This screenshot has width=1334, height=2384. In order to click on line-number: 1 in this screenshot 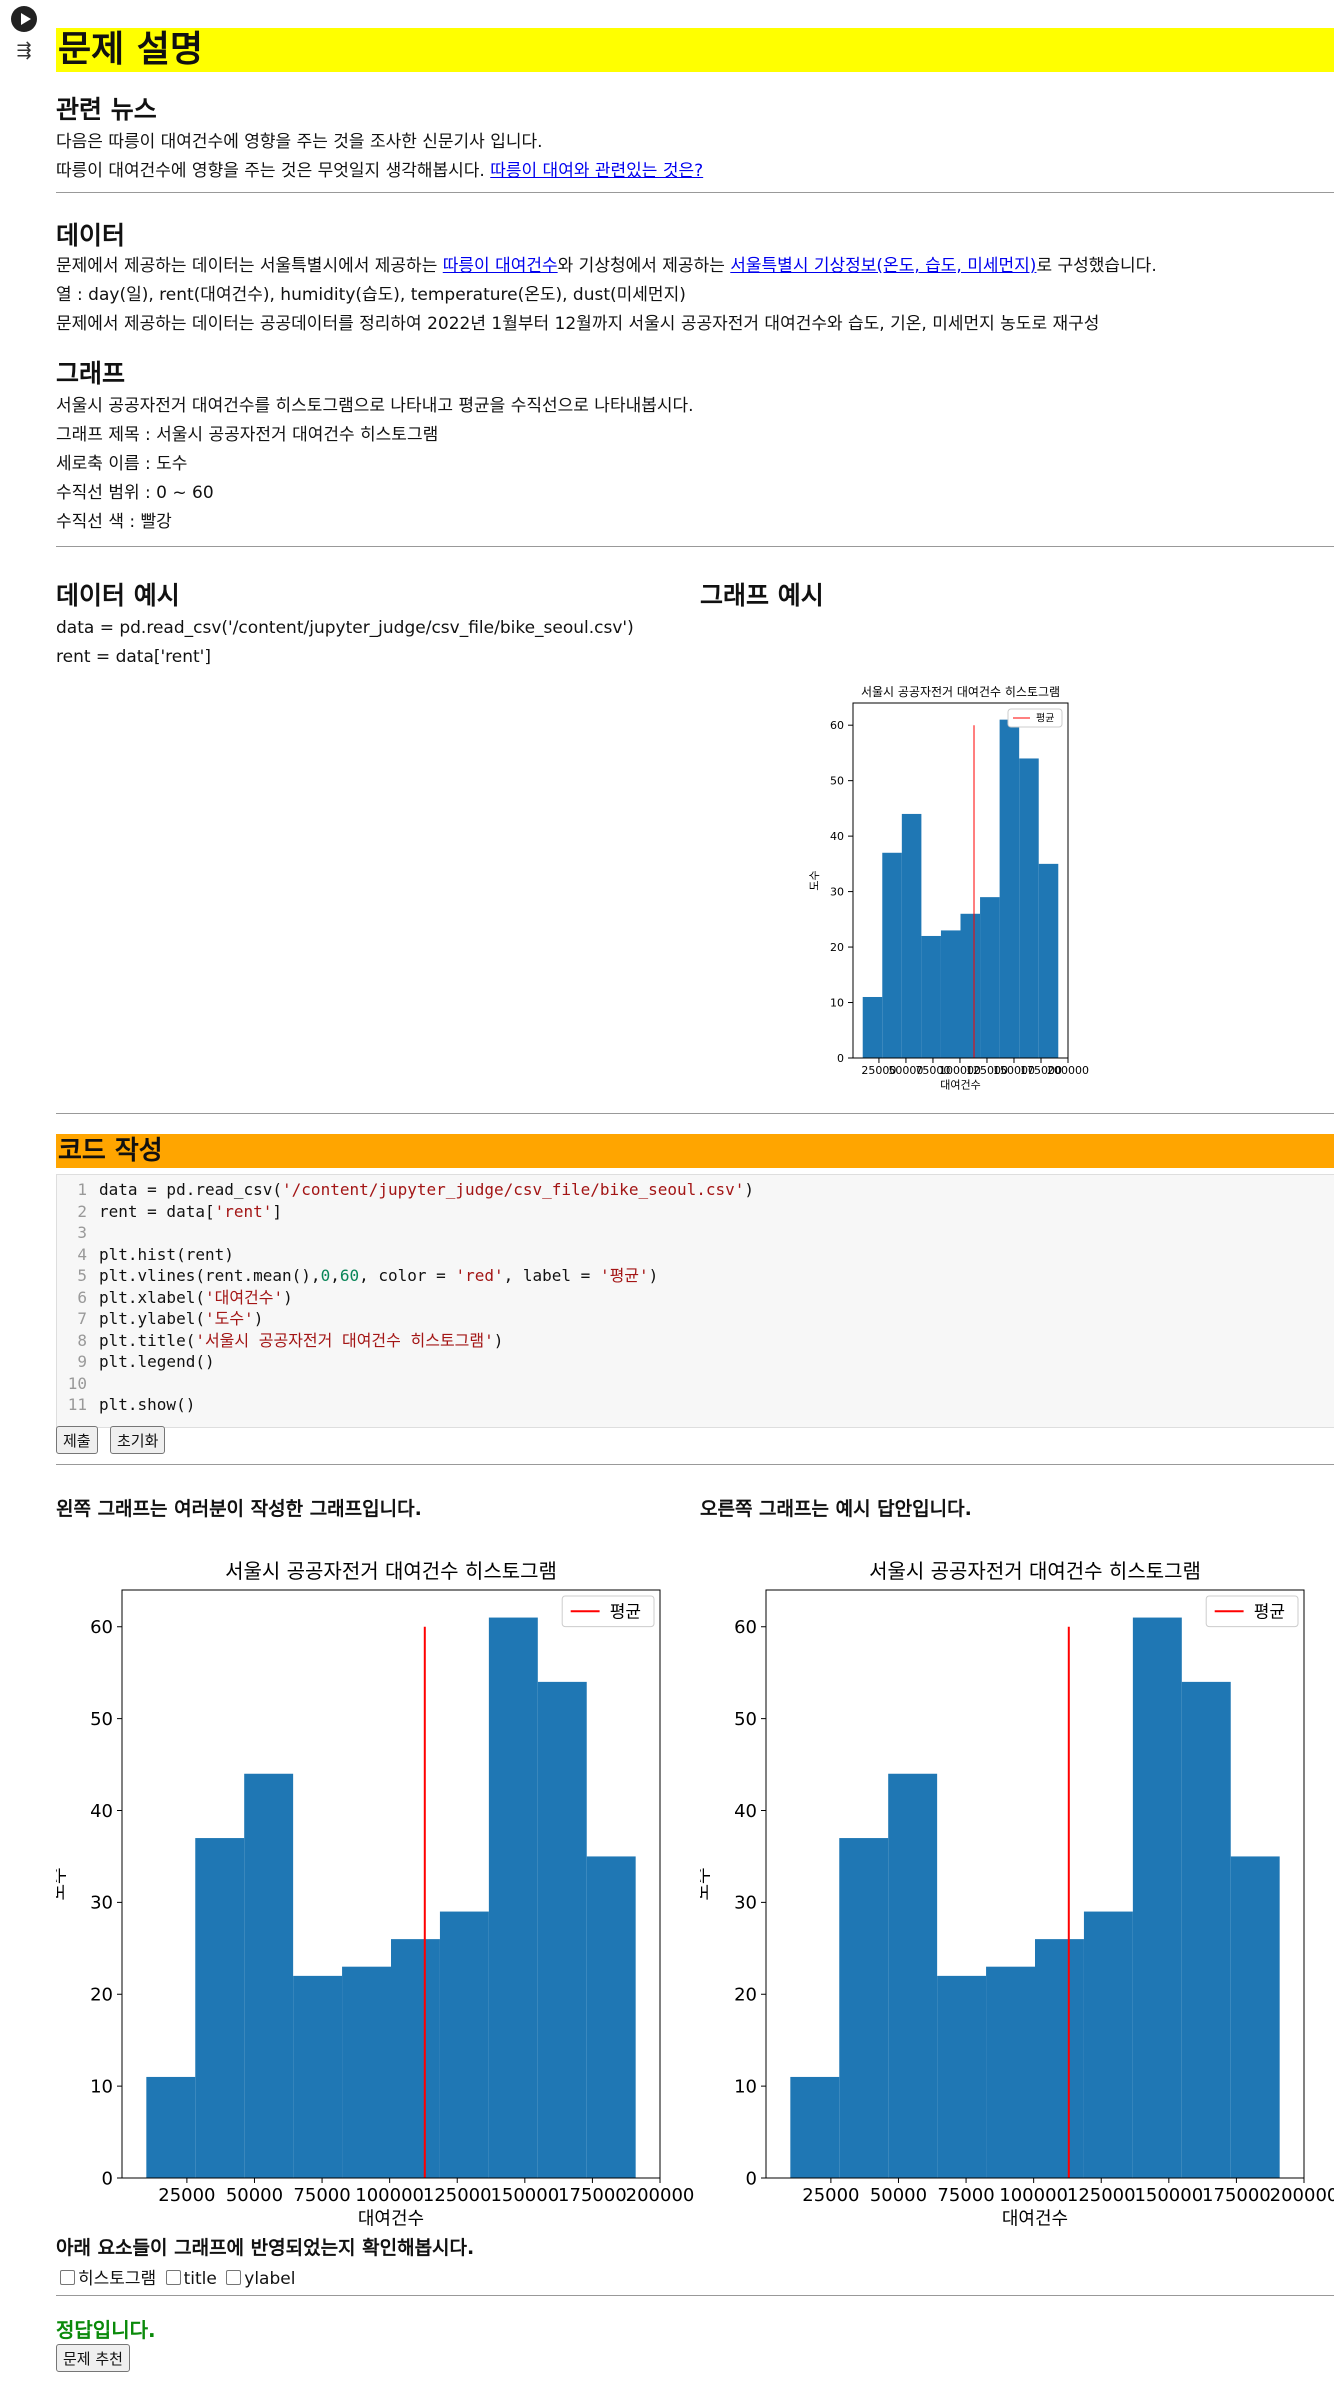, I will do `click(82, 1189)`.